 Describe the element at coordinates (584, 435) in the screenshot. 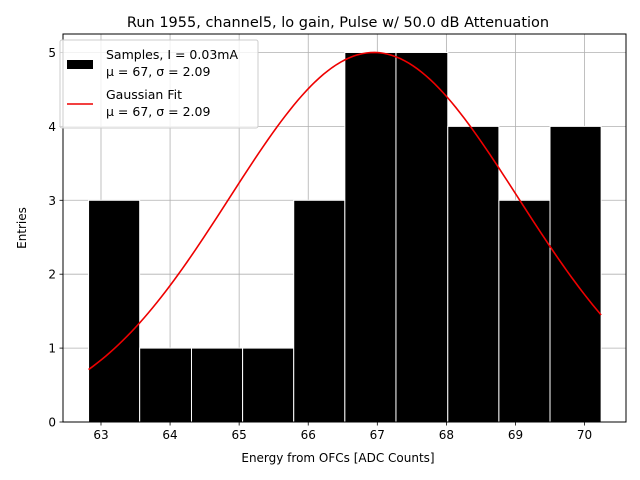

I see `x-tick-label: 70` at that location.